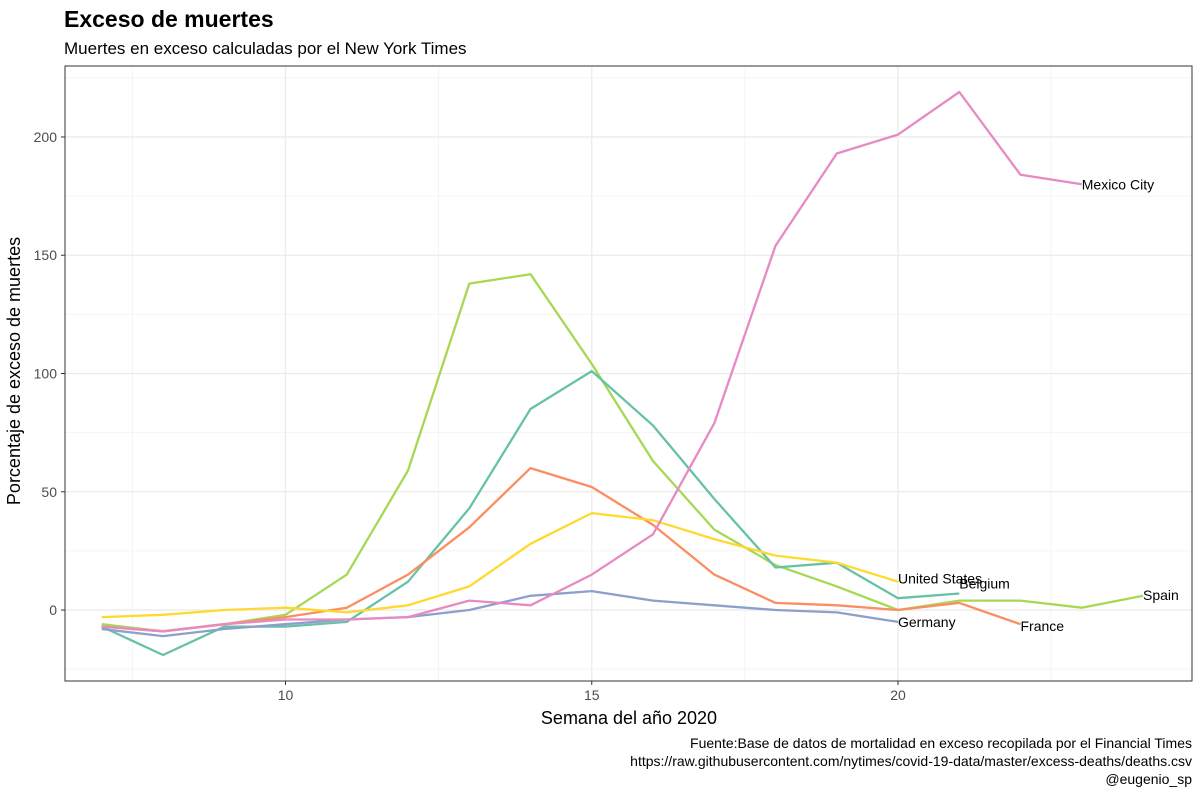 This screenshot has width=1200, height=791. What do you see at coordinates (984, 583) in the screenshot?
I see `series-label-belgium: Belgium` at bounding box center [984, 583].